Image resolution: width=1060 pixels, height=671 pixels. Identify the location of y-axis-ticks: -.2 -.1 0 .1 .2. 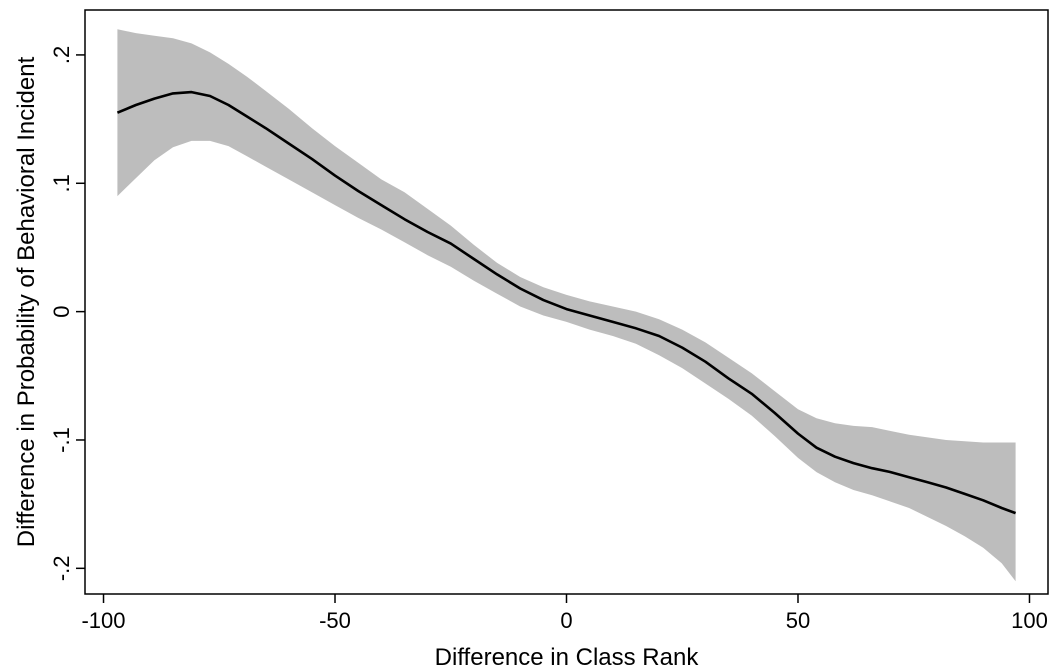
(67, 313).